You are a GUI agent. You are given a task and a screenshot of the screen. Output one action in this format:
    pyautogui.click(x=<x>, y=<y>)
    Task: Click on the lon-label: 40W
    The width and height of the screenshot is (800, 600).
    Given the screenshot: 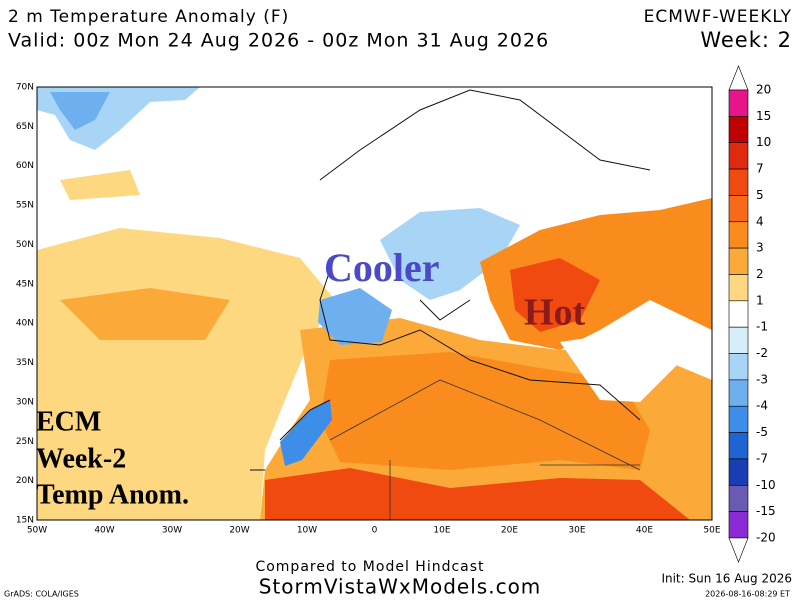 What is the action you would take?
    pyautogui.click(x=104, y=531)
    